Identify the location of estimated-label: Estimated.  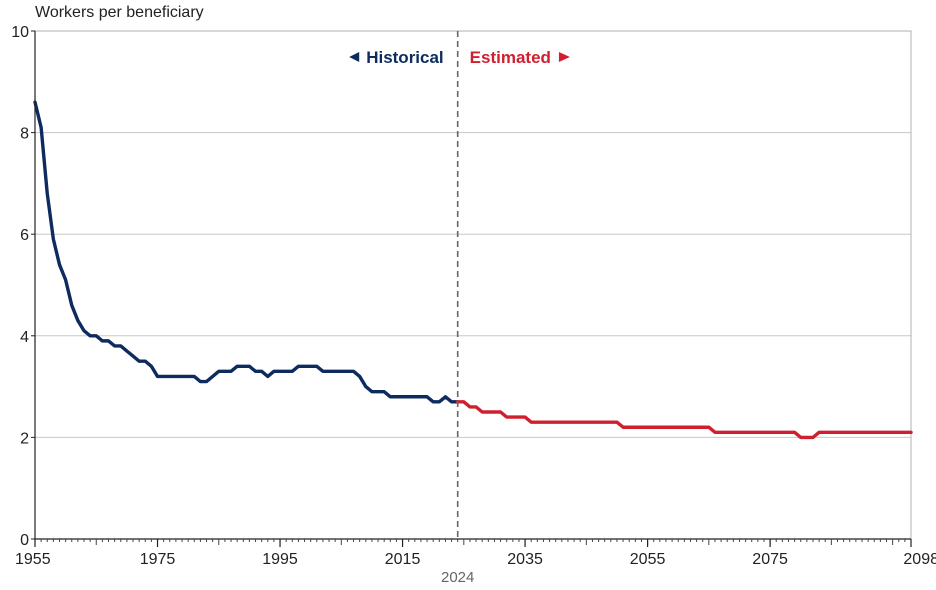
(510, 57).